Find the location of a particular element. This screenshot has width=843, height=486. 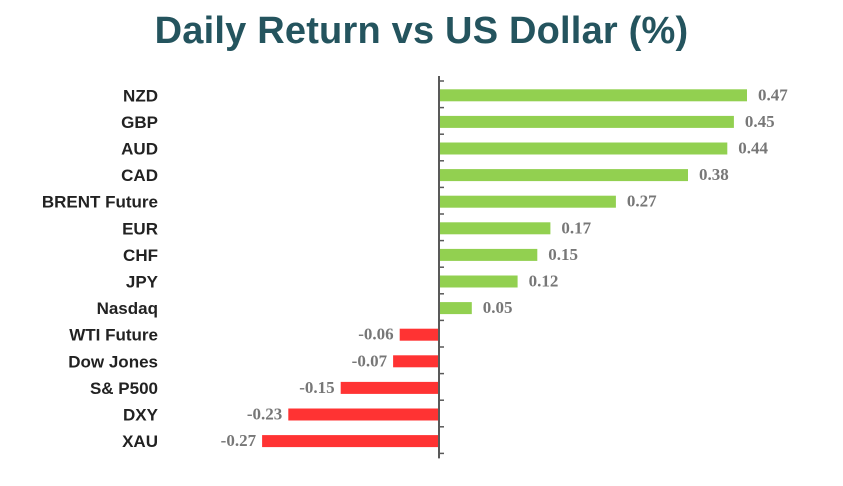

value-label-10: -0.07 is located at coordinates (370, 360).